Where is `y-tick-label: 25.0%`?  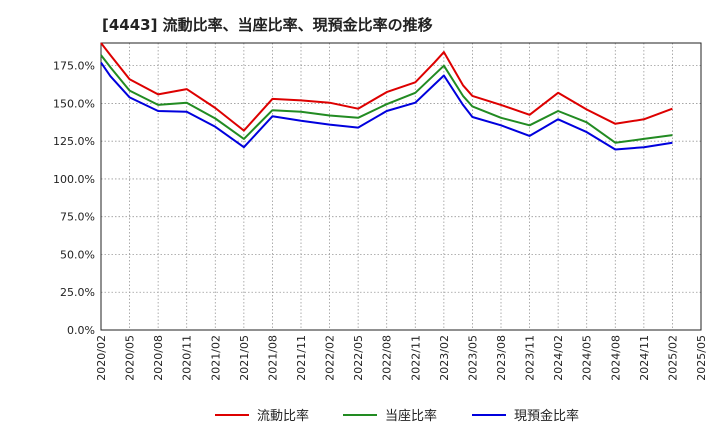
y-tick-label: 25.0% is located at coordinates (77, 292).